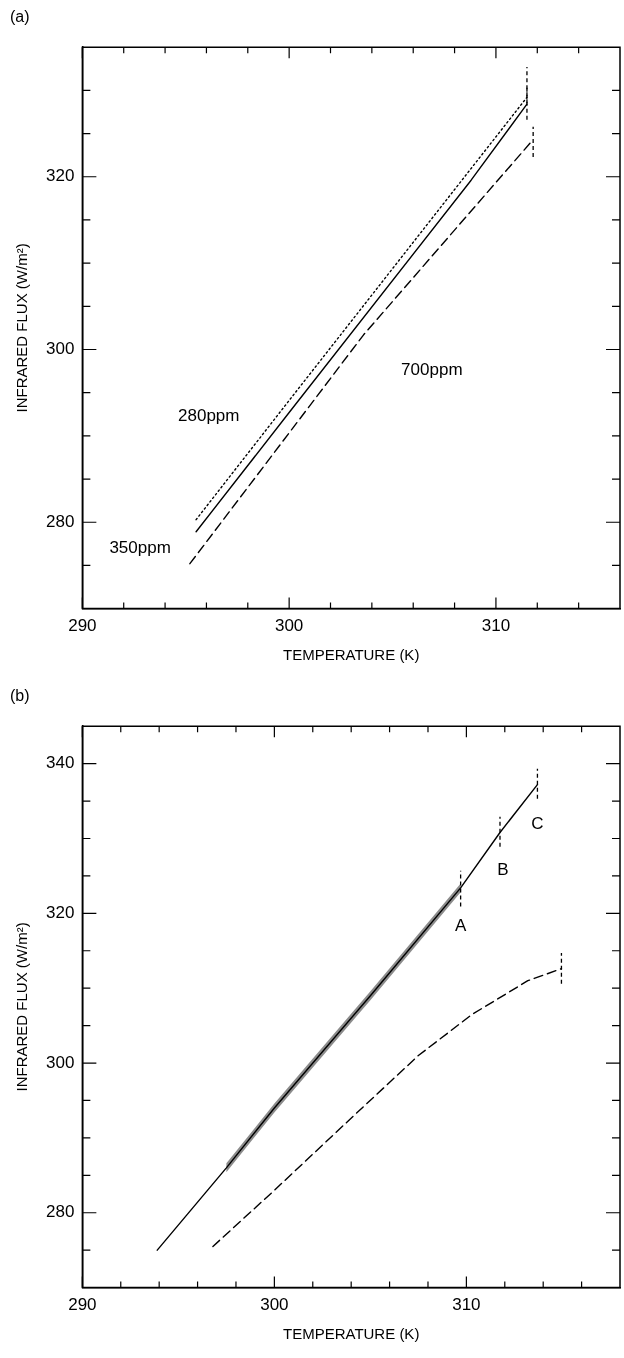 The image size is (624, 1358). What do you see at coordinates (460, 925) in the screenshot?
I see `annotation: A` at bounding box center [460, 925].